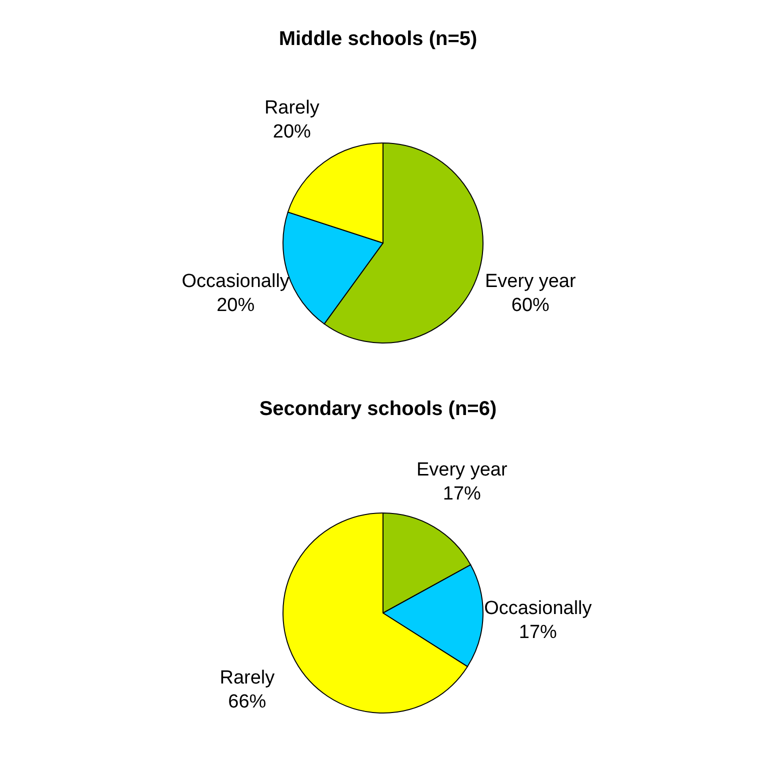  What do you see at coordinates (247, 702) in the screenshot?
I see `data-label: 66%` at bounding box center [247, 702].